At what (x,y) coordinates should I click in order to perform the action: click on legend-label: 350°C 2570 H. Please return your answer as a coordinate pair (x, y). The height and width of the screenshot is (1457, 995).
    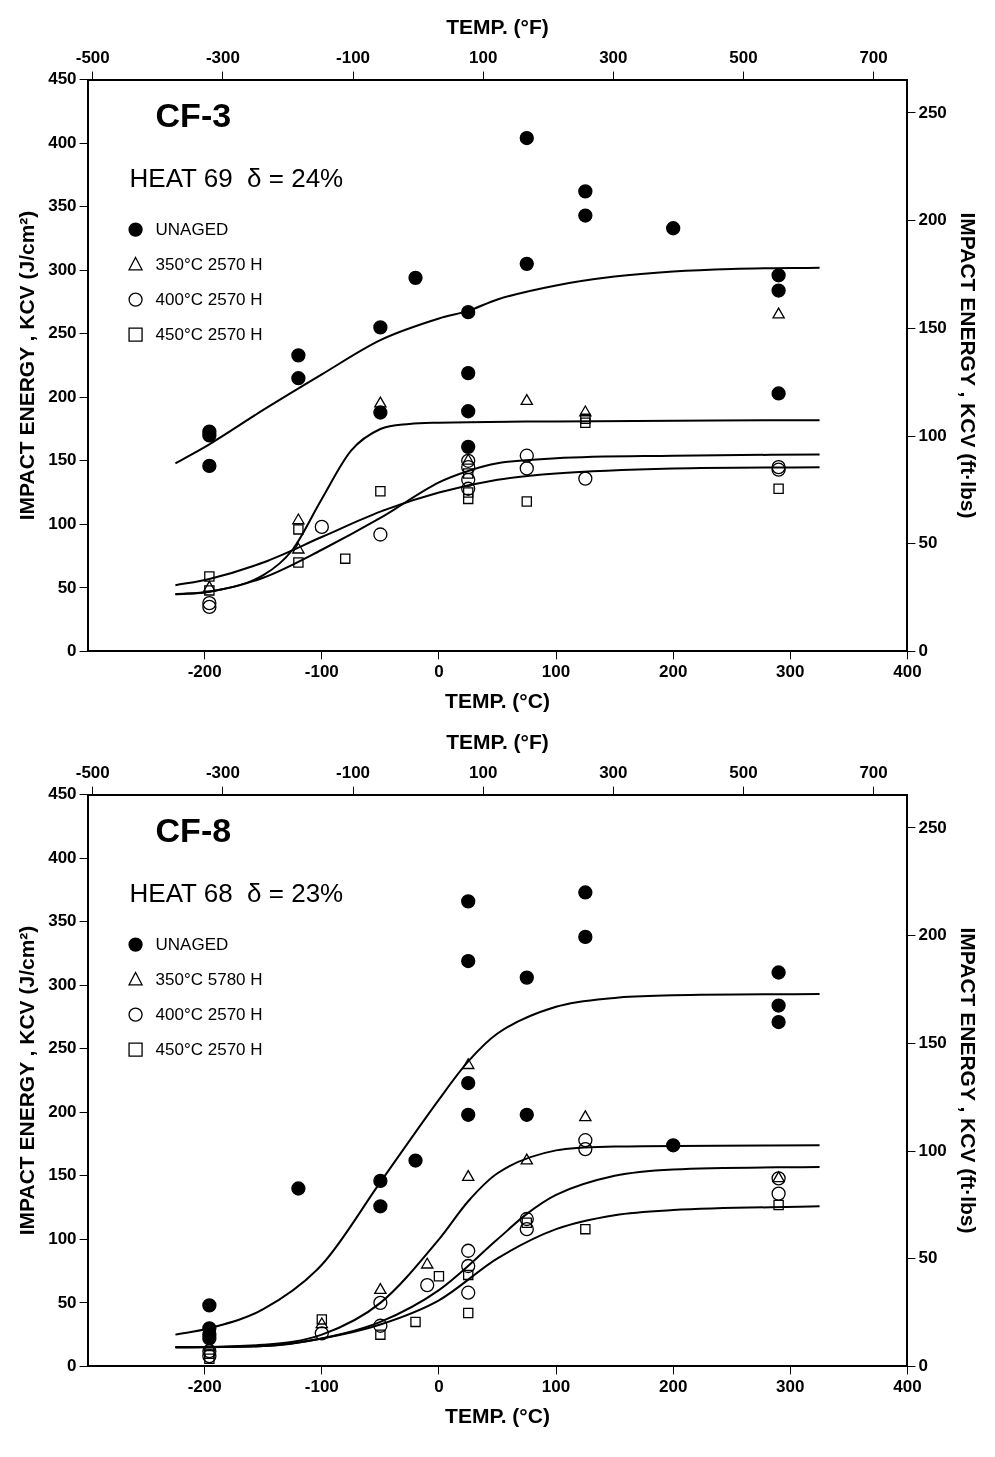
    Looking at the image, I should click on (209, 265).